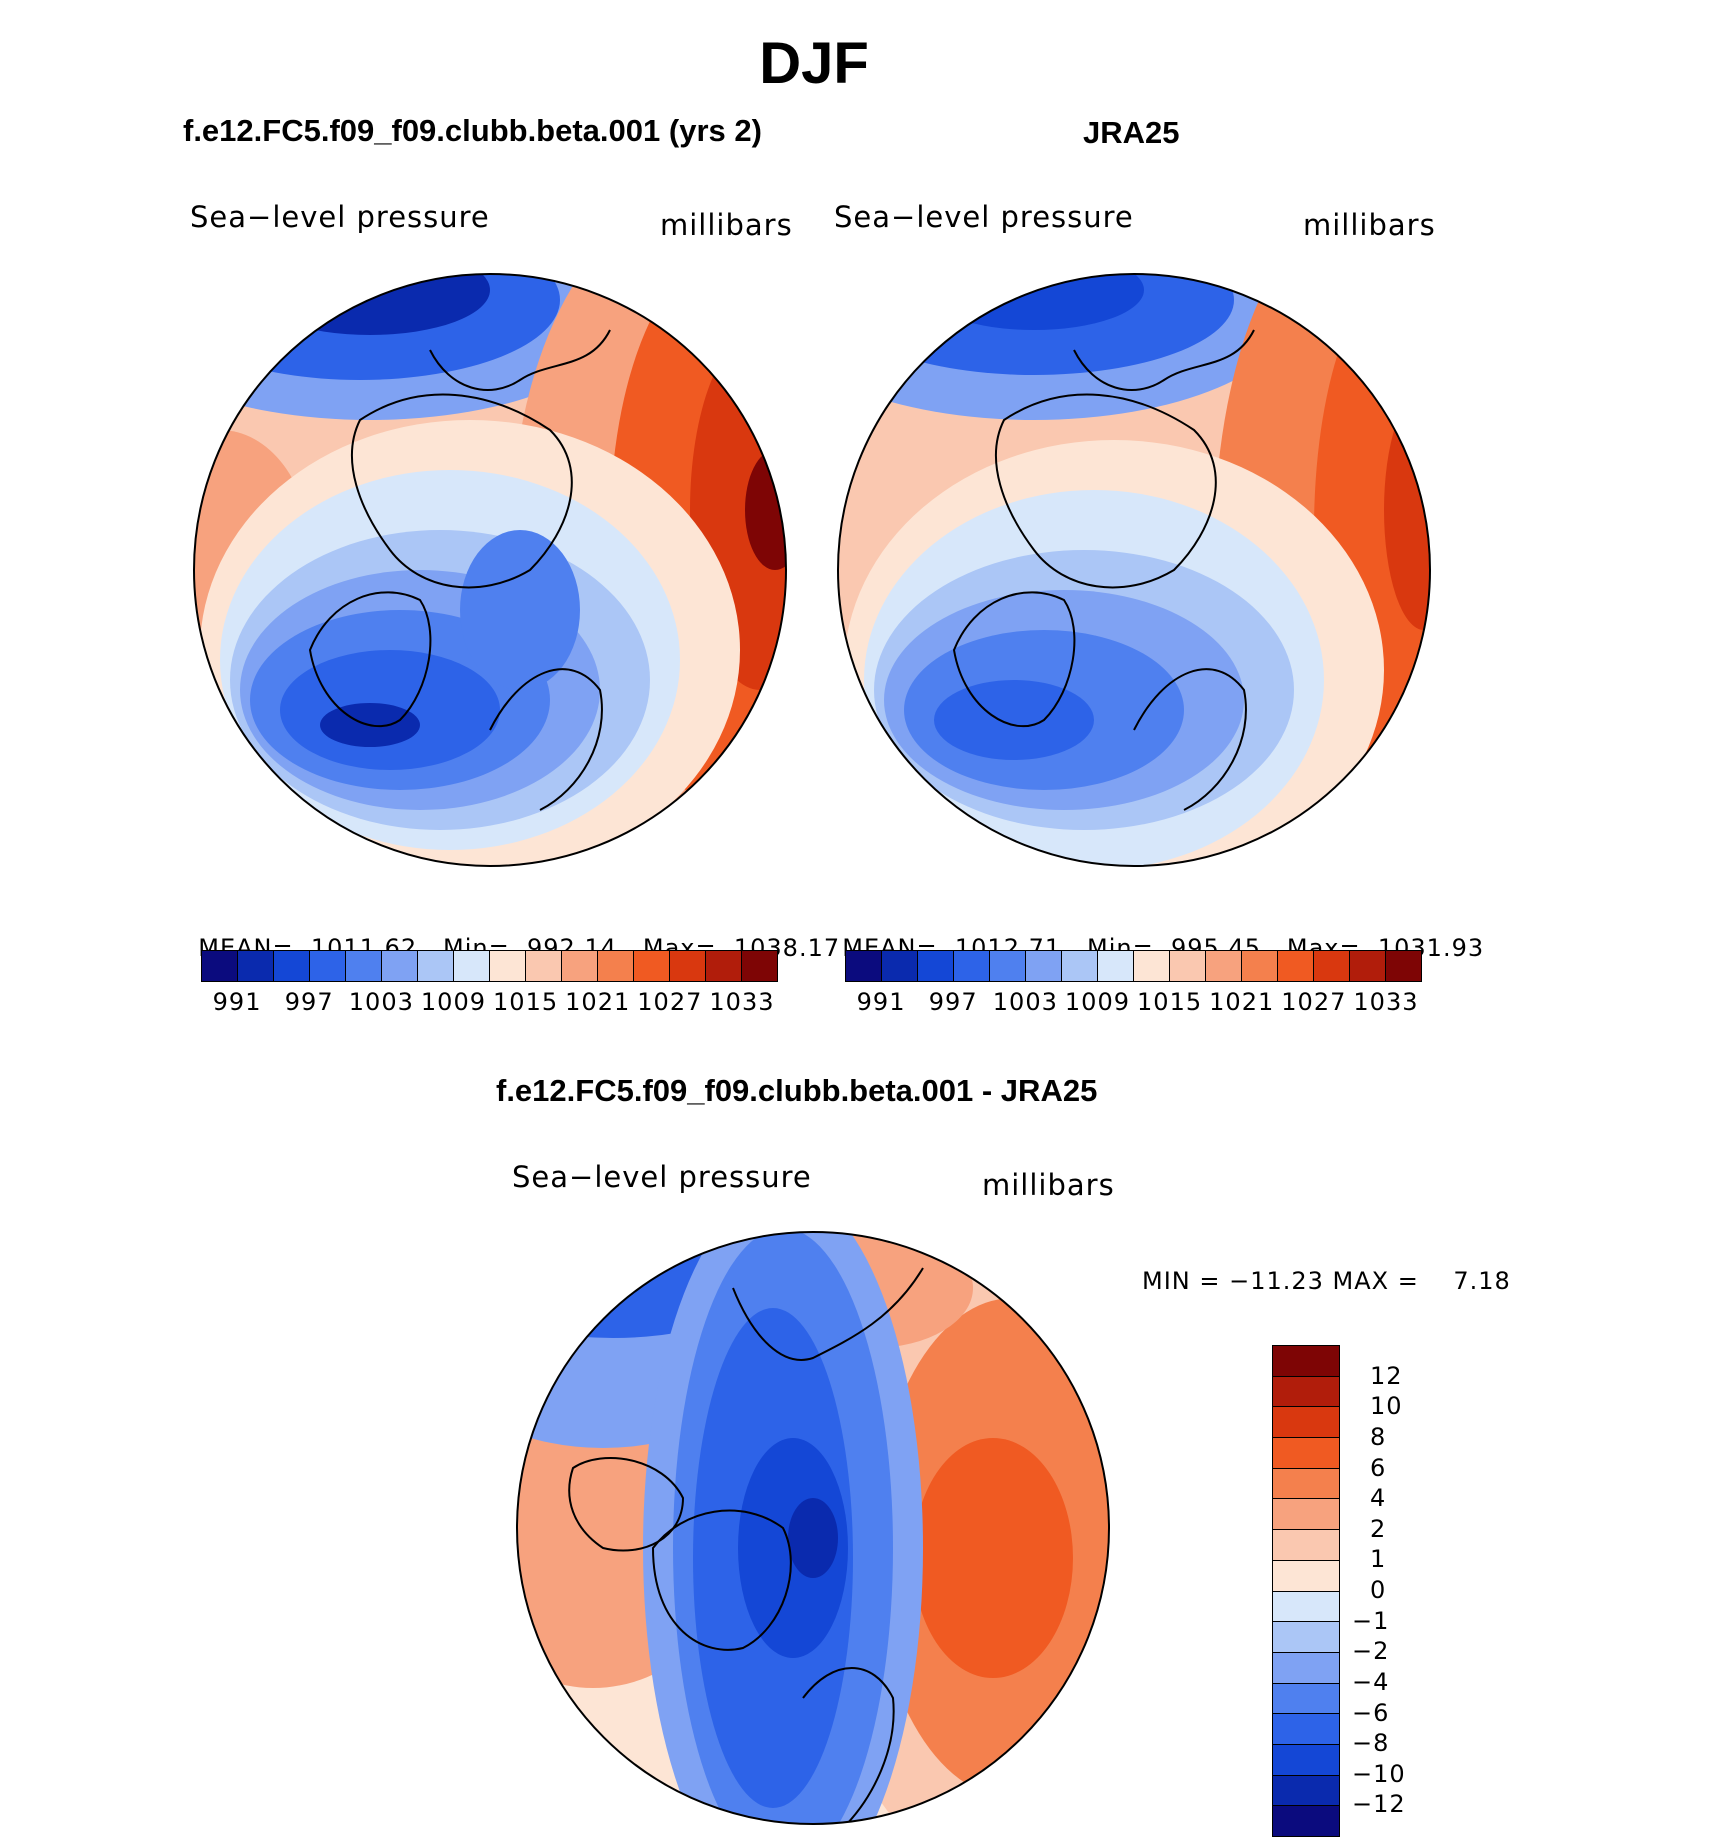  Describe the element at coordinates (1378, 1559) in the screenshot. I see `colorbar-tick-label: 1` at that location.